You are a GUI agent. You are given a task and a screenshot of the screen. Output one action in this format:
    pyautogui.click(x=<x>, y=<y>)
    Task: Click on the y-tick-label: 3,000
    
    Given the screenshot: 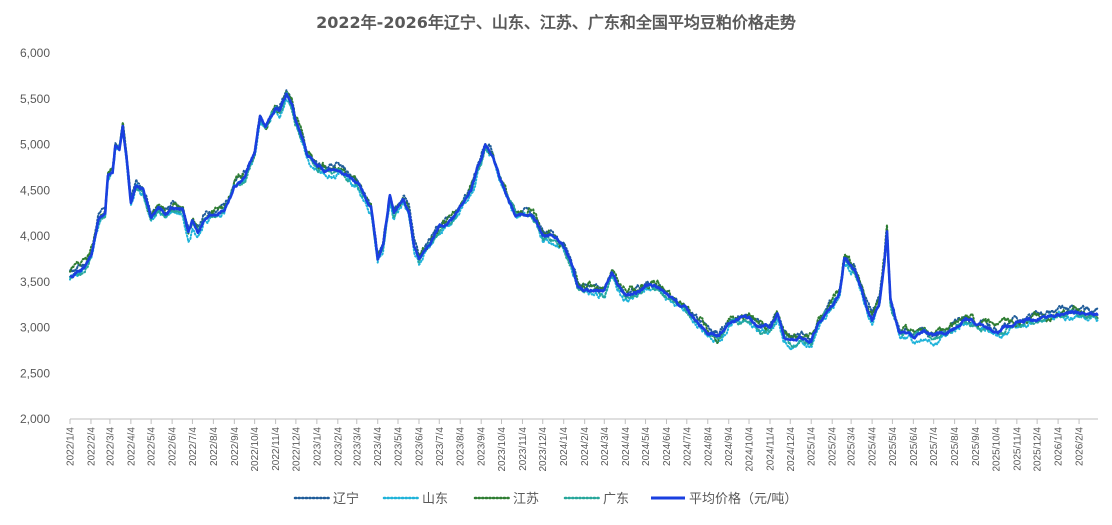 What is the action you would take?
    pyautogui.click(x=35, y=328)
    